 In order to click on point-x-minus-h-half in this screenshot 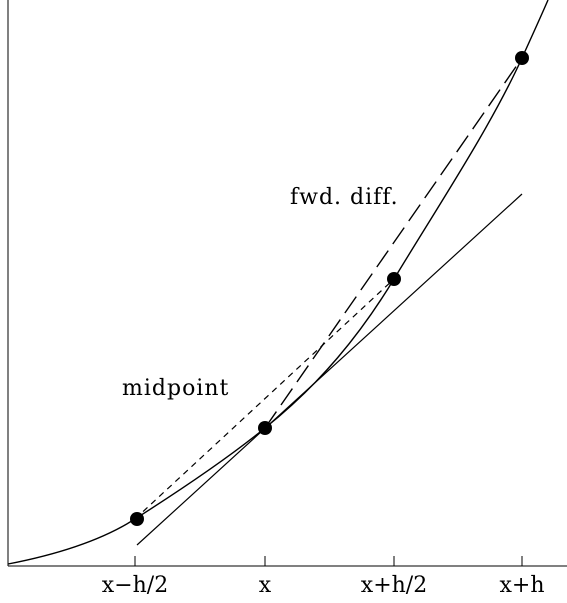, I will do `click(137, 519)`.